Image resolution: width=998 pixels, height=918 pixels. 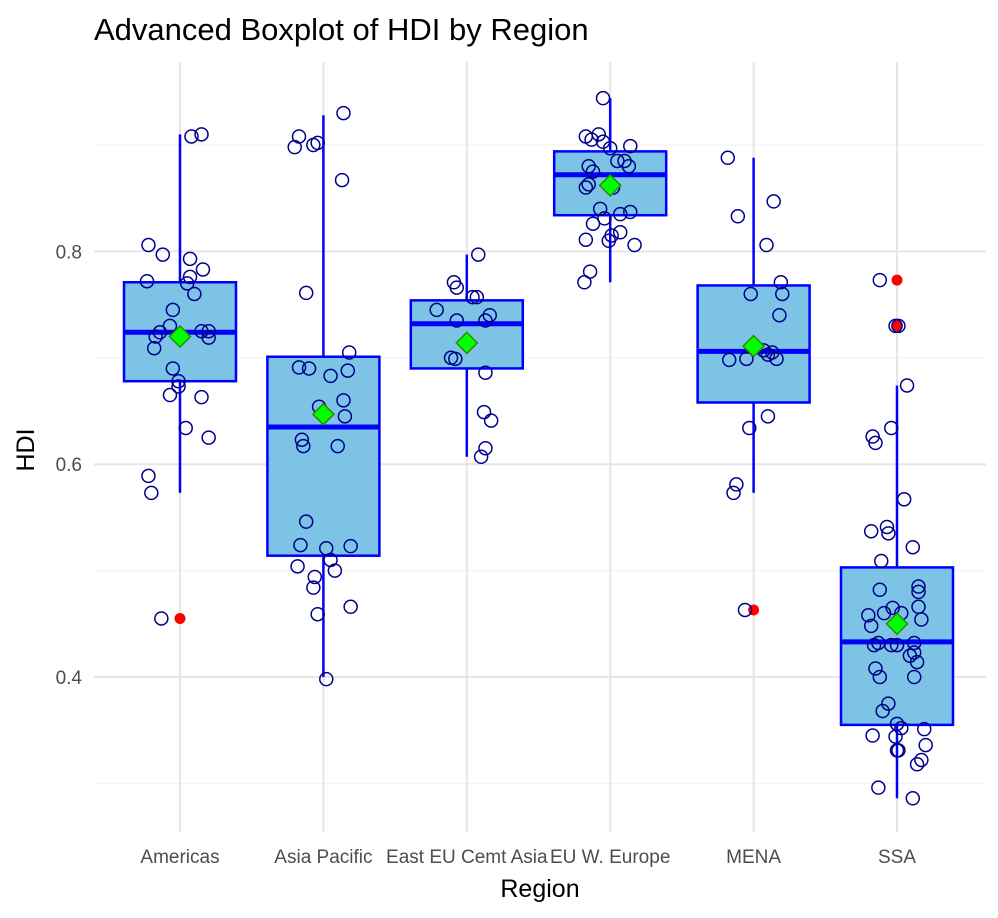 What do you see at coordinates (69, 252) in the screenshot?
I see `y-tick-label: 0.8` at bounding box center [69, 252].